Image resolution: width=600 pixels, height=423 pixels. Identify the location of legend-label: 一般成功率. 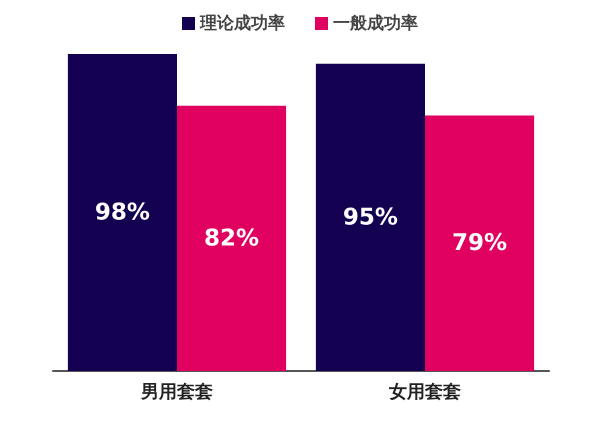
(375, 24).